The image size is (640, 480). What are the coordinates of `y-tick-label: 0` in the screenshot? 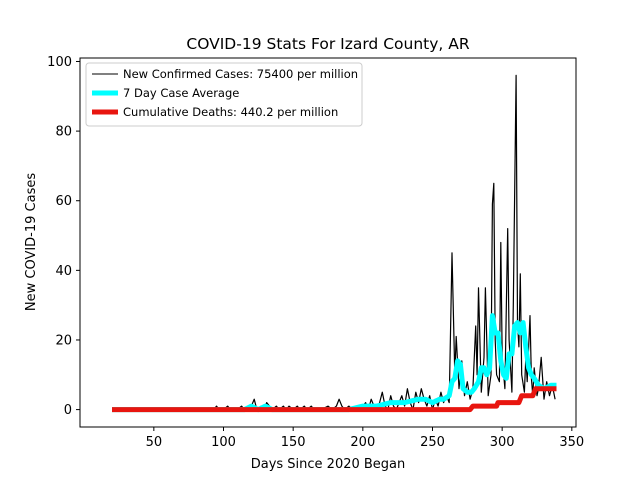 It's located at (68, 410).